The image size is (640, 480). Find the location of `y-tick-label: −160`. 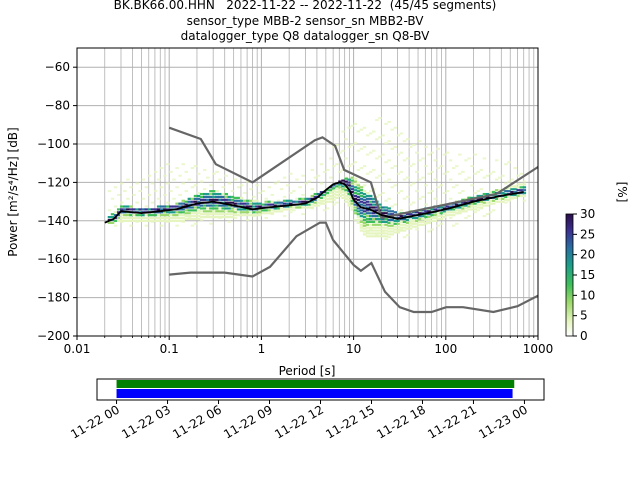

y-tick-label: −160 is located at coordinates (53, 259).